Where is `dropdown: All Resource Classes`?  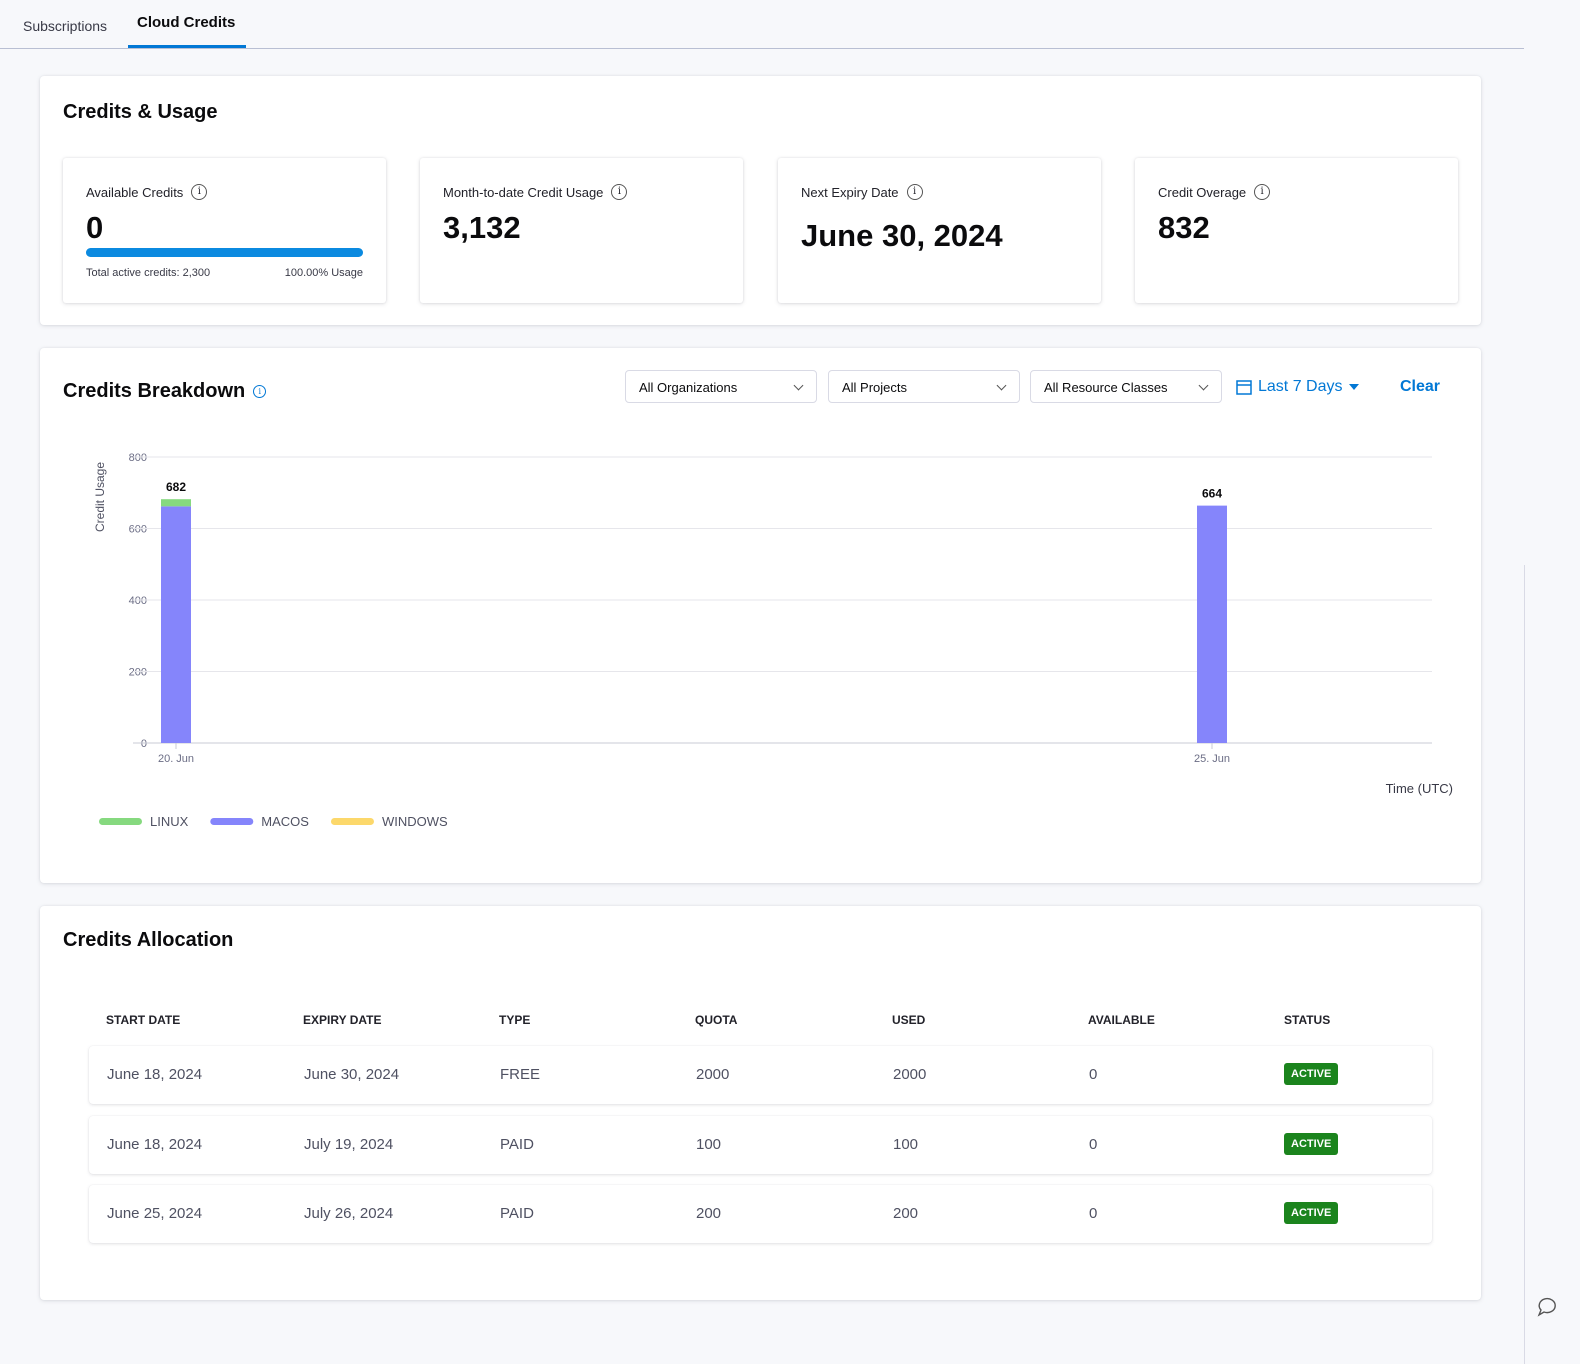 dropdown: All Resource Classes is located at coordinates (1126, 386).